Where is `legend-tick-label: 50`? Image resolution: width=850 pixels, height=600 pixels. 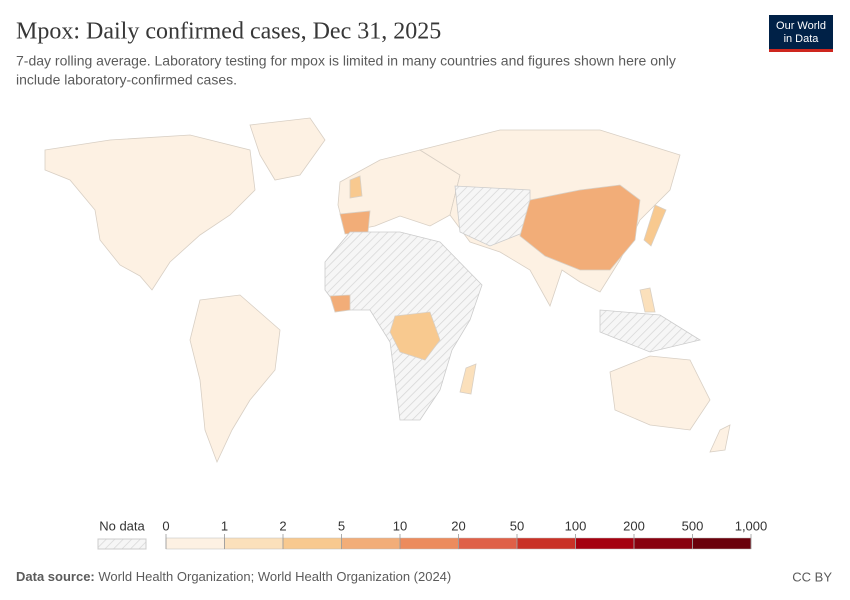 legend-tick-label: 50 is located at coordinates (517, 525).